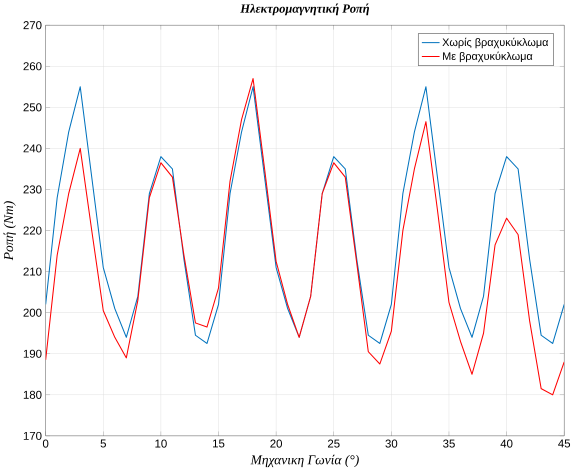 Image resolution: width=574 pixels, height=471 pixels. Describe the element at coordinates (334, 444) in the screenshot. I see `x-tick-label: 25` at that location.